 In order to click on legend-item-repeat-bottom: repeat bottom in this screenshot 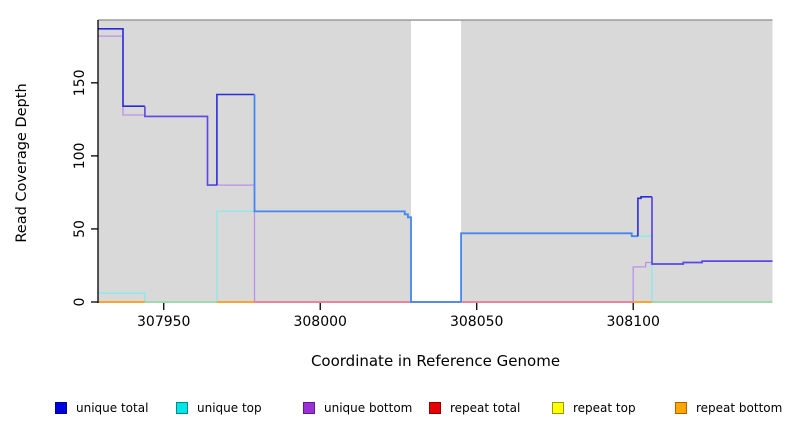, I will do `click(728, 408)`.